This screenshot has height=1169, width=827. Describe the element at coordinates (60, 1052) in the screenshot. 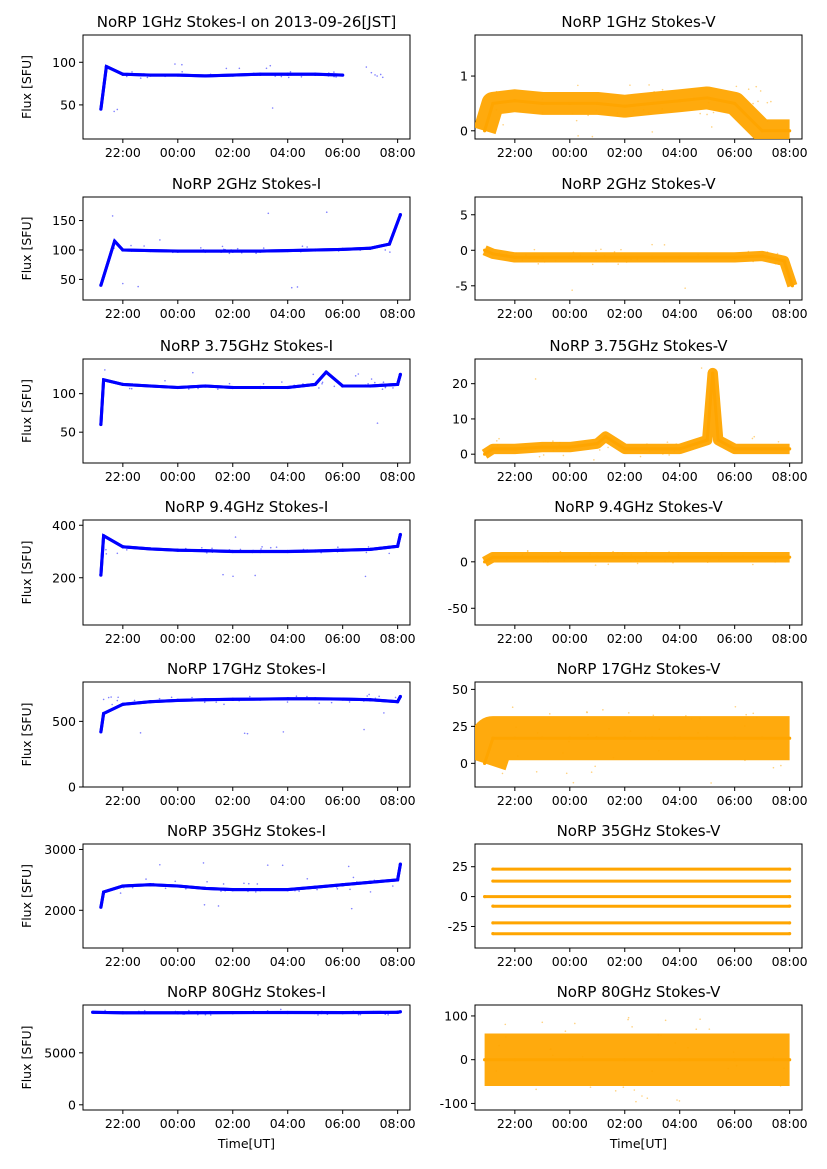

I see `y-tick-label: 5000` at that location.